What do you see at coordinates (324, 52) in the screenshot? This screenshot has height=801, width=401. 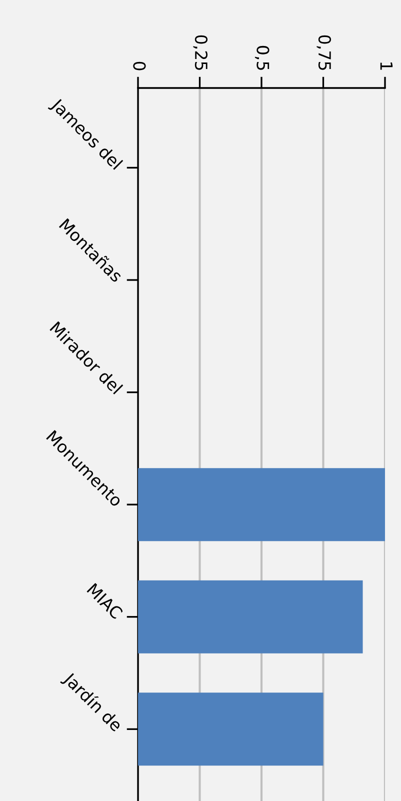 I see `x-tick-label: 0,75` at bounding box center [324, 52].